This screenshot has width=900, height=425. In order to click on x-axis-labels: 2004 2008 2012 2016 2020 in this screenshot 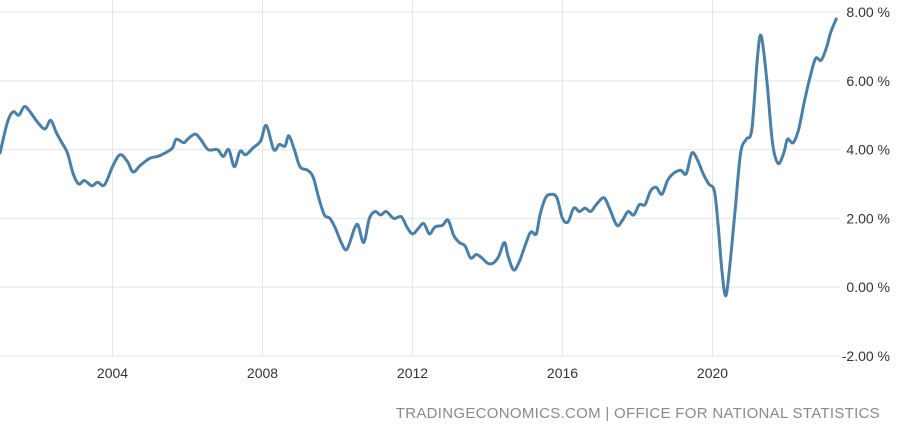, I will do `click(412, 373)`.